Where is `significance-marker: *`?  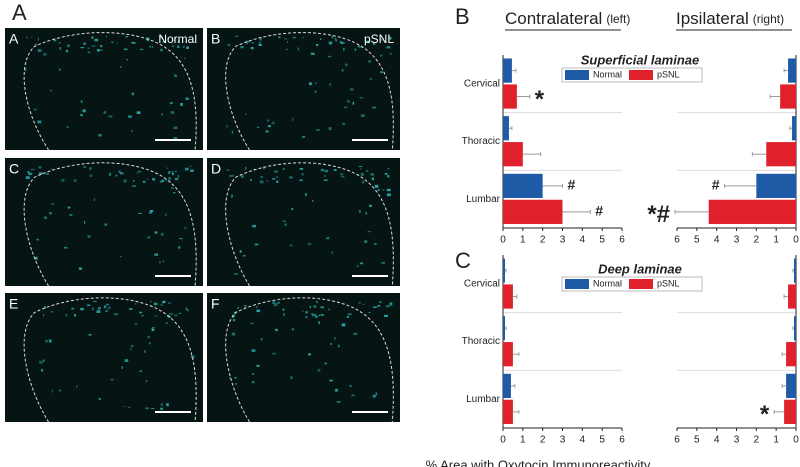
significance-marker: * is located at coordinates (540, 99).